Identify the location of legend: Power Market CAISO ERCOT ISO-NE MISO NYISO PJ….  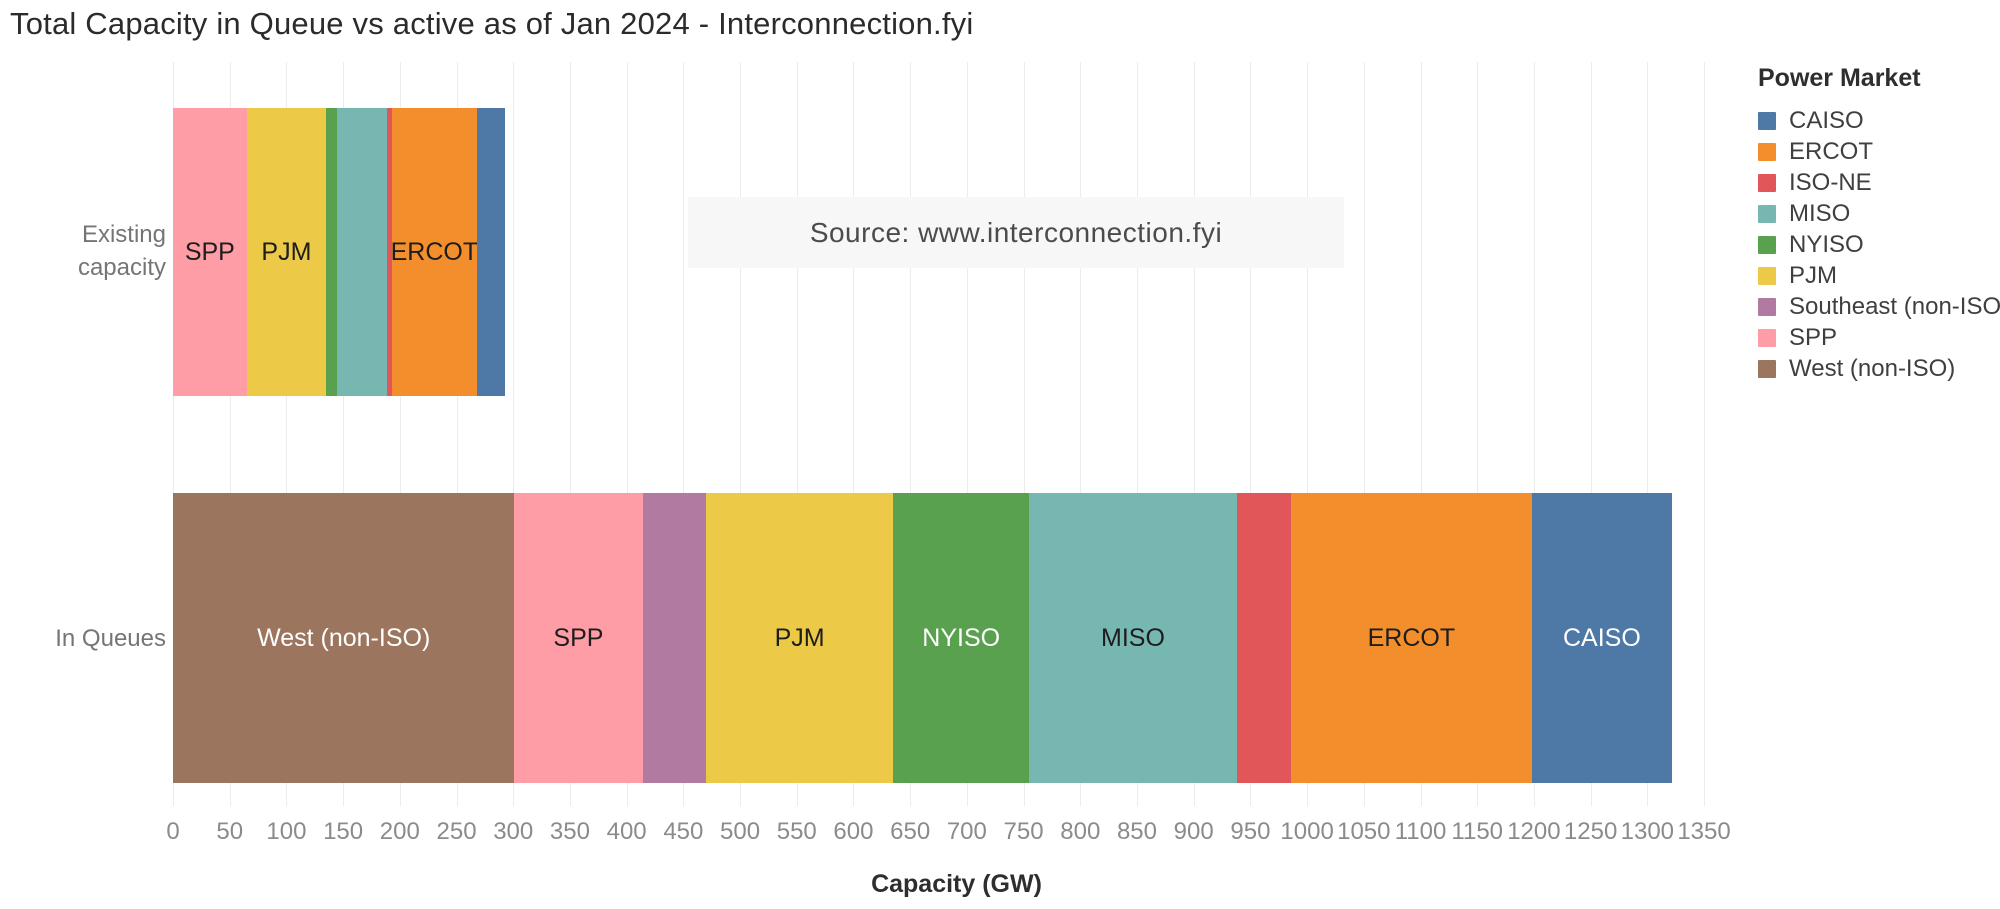
(1879, 224).